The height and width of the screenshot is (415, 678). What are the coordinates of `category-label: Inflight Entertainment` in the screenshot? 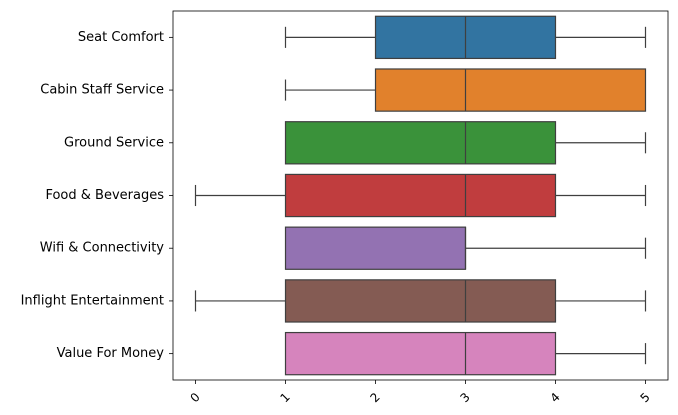 It's located at (92, 300).